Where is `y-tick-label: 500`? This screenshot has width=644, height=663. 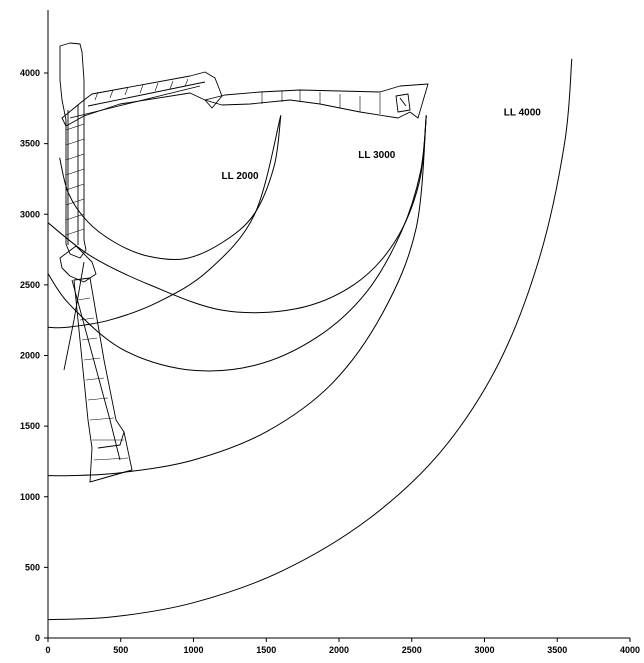 y-tick-label: 500 is located at coordinates (32, 567).